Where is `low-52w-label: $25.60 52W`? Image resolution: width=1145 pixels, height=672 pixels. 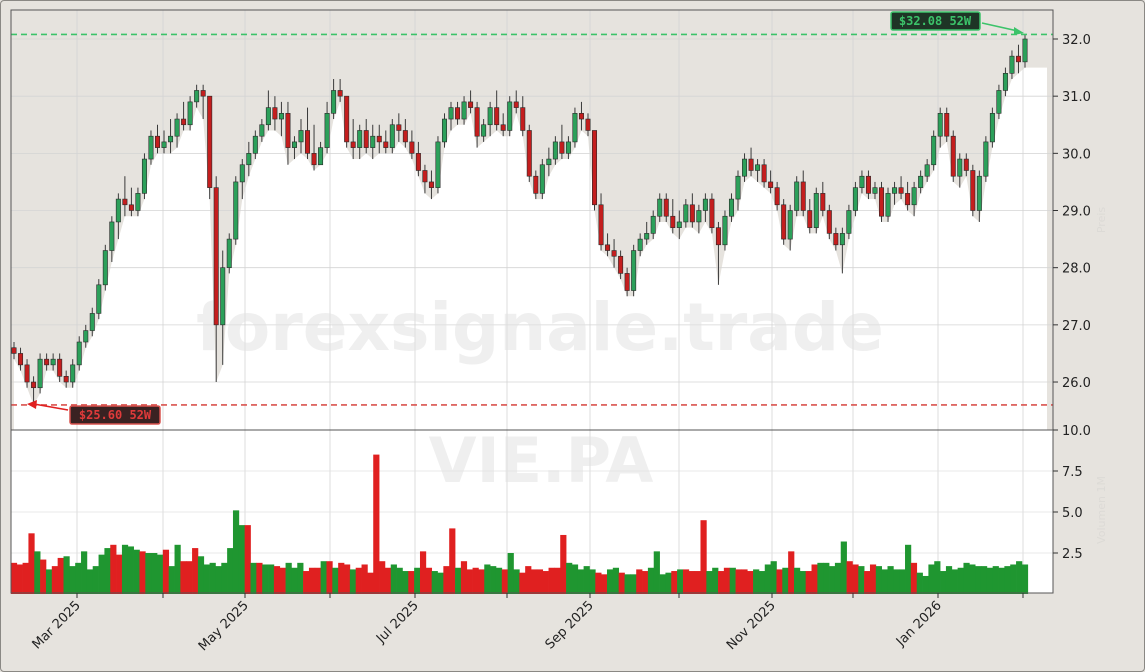 low-52w-label: $25.60 52W is located at coordinates (115, 415).